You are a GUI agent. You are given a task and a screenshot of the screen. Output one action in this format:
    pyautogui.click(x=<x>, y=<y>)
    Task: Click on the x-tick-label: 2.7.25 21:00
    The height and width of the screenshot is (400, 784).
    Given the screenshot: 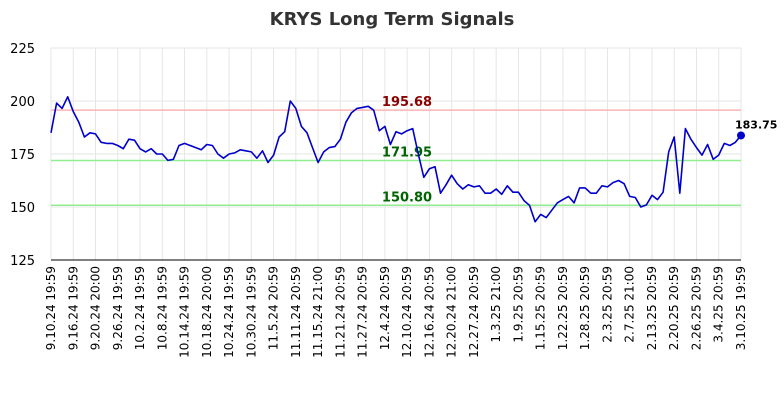 What is the action you would take?
    pyautogui.click(x=630, y=304)
    